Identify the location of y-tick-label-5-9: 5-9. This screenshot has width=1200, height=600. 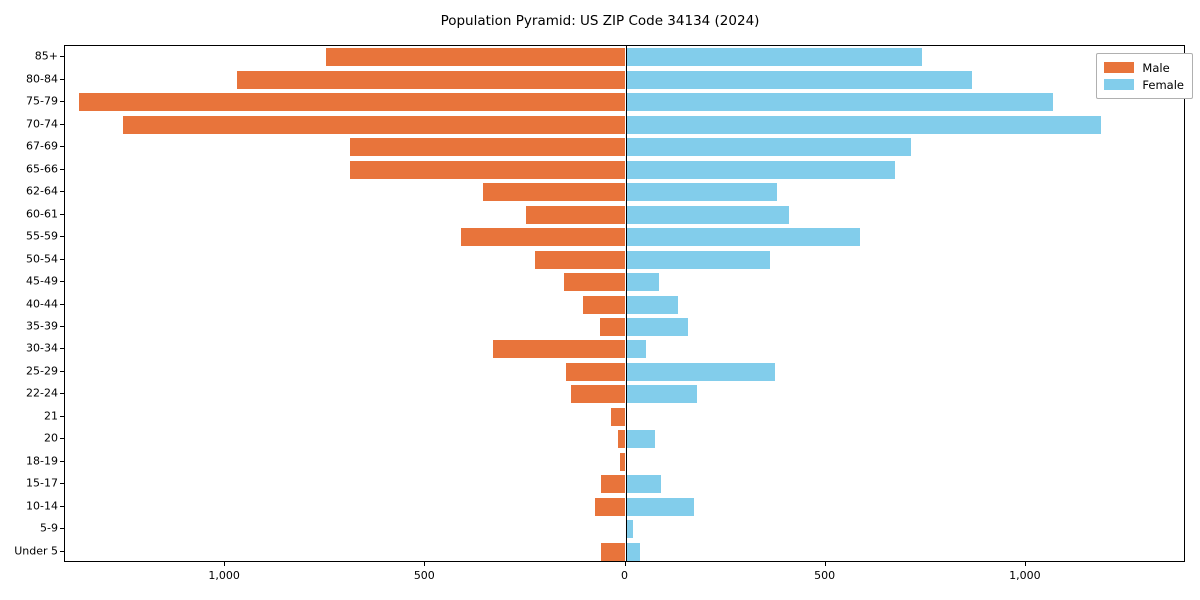
(49, 528).